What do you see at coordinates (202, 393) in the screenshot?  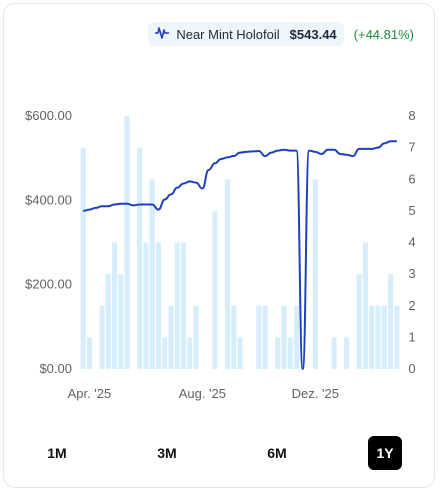 I see `x-axis-tick-label: Aug. '25` at bounding box center [202, 393].